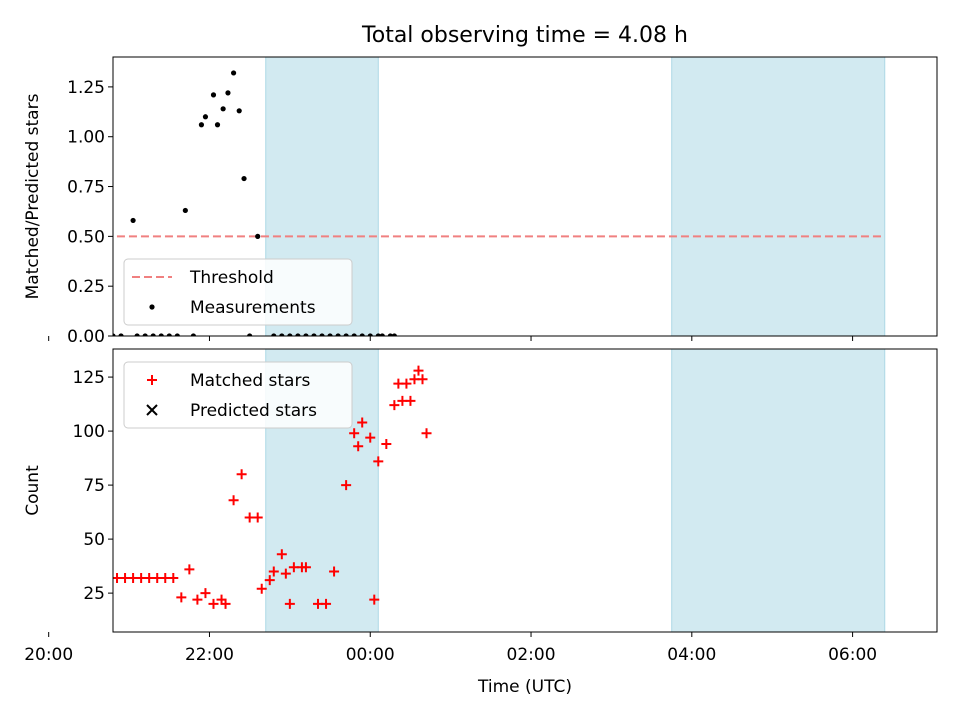 This screenshot has width=960, height=720. Describe the element at coordinates (89, 432) in the screenshot. I see `y-tick-label: 100` at that location.